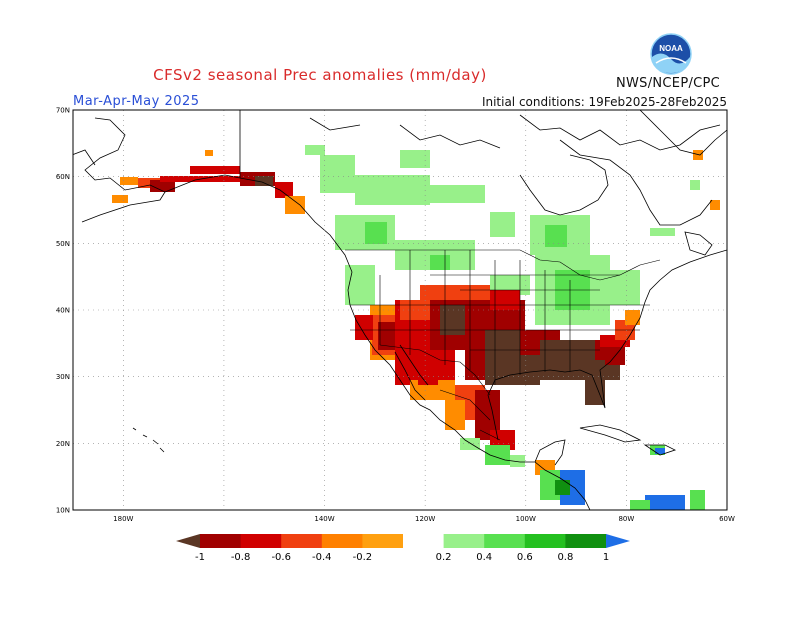  I want to click on political-borders, so click(503, 345).